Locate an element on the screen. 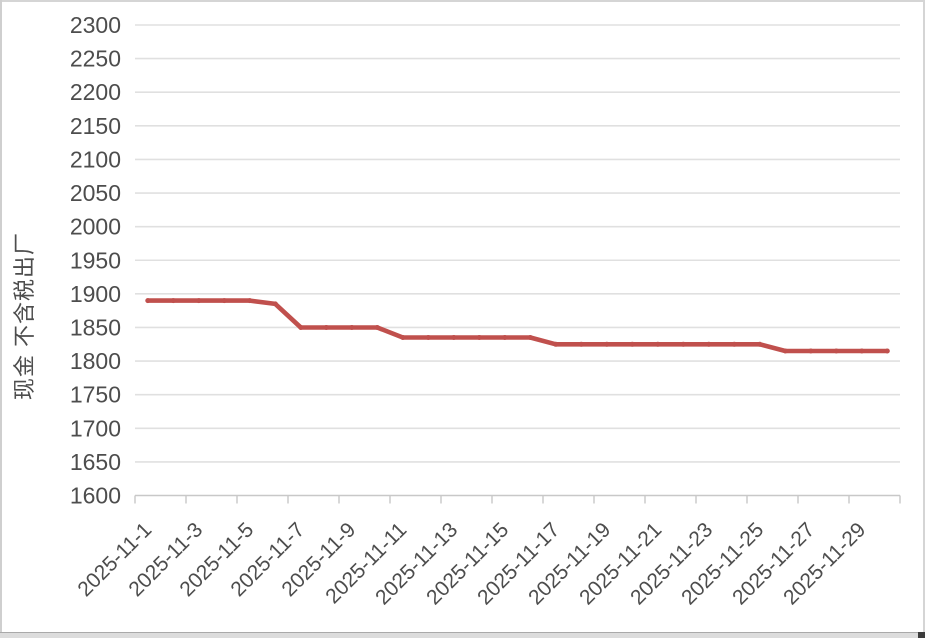 Image resolution: width=925 pixels, height=638 pixels. y-tick-label: 2100 is located at coordinates (95, 159).